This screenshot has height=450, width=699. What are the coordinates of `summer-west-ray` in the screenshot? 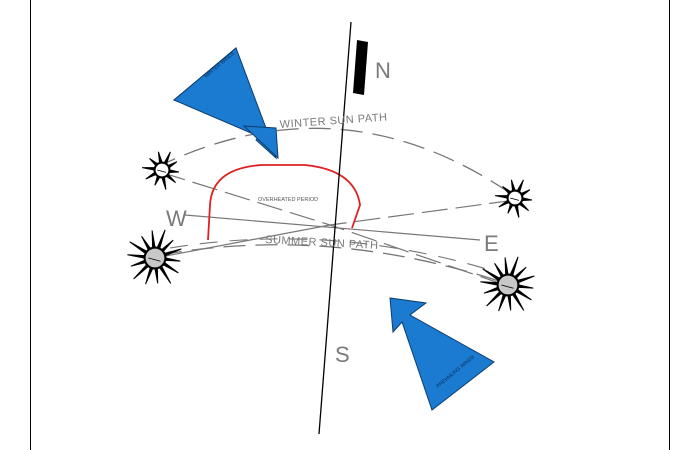 It's located at (242, 241).